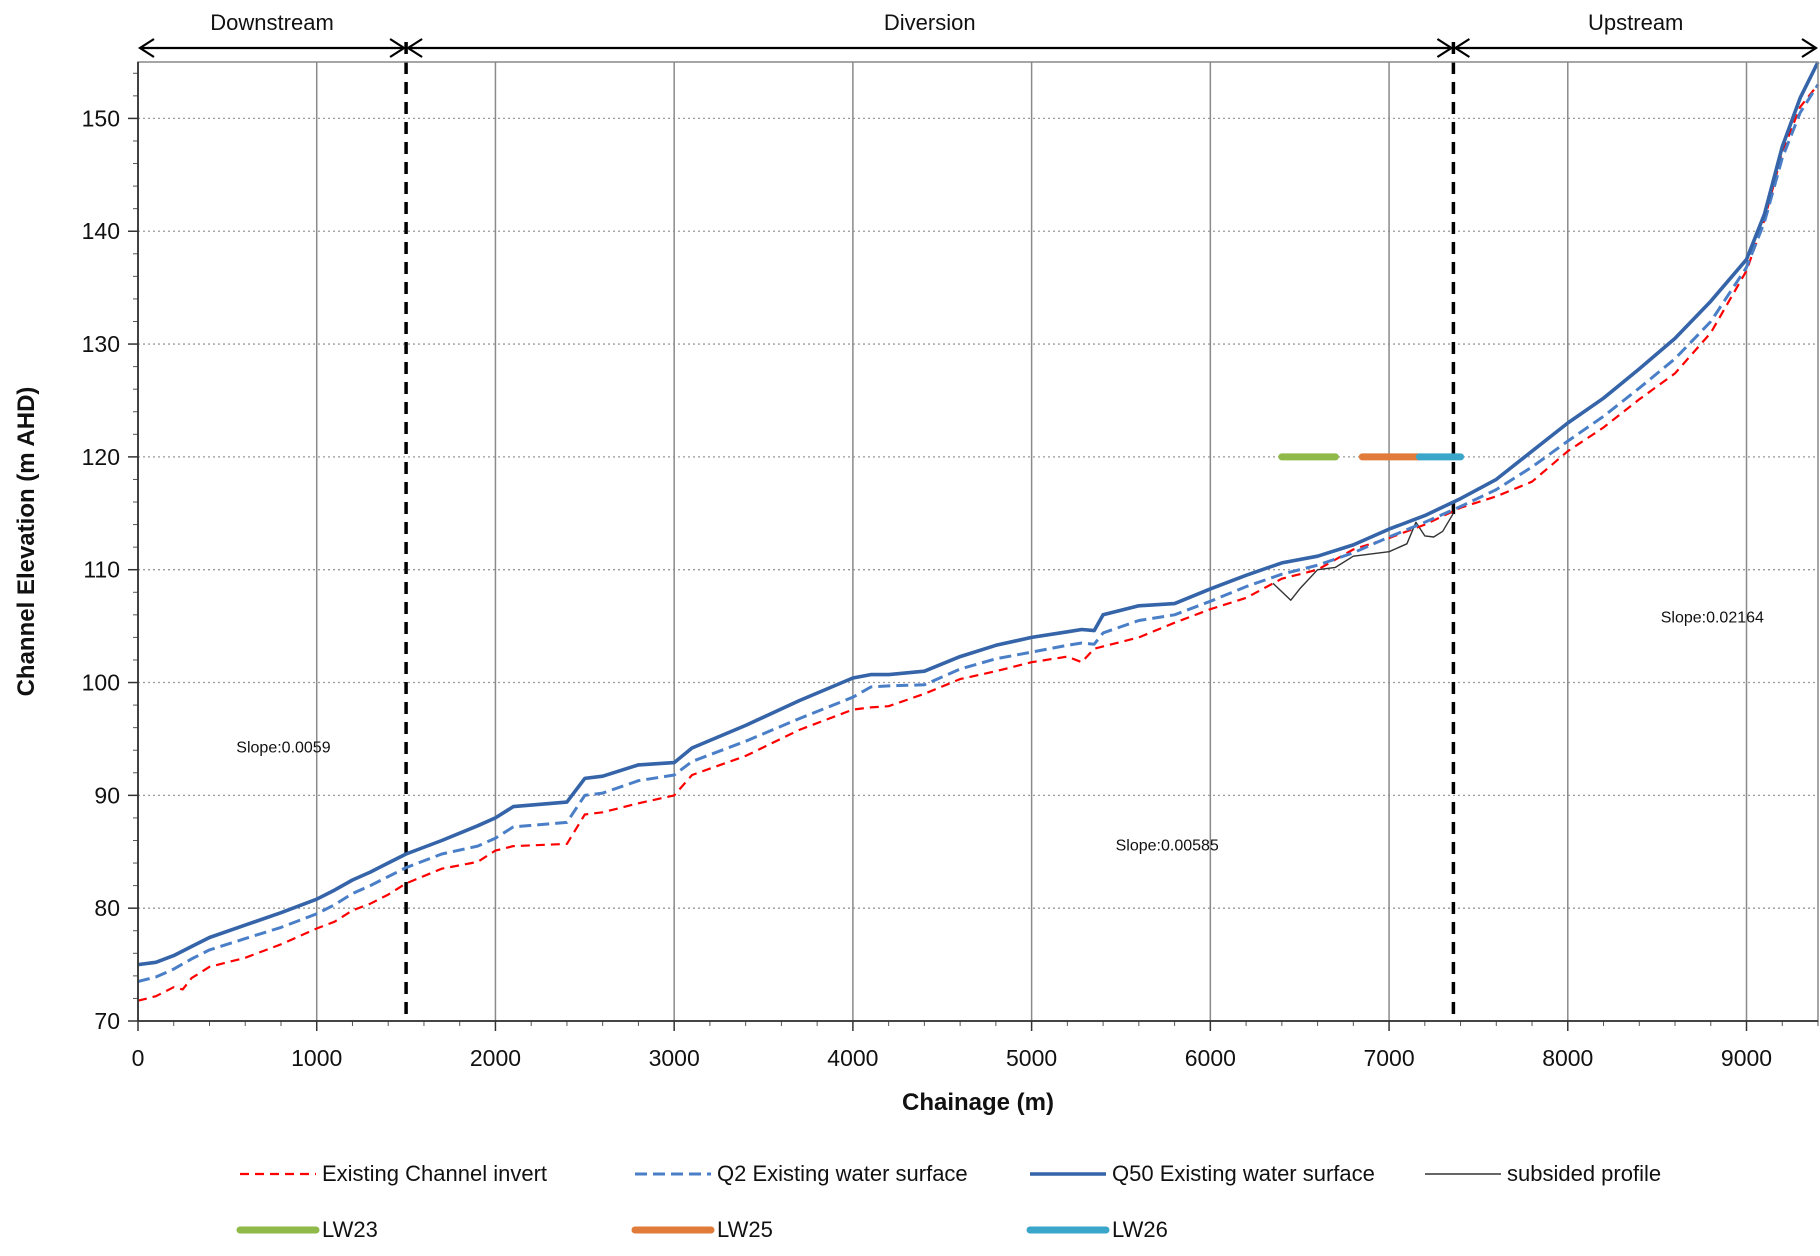  Describe the element at coordinates (674, 1058) in the screenshot. I see `x-tick-label: 3000` at that location.